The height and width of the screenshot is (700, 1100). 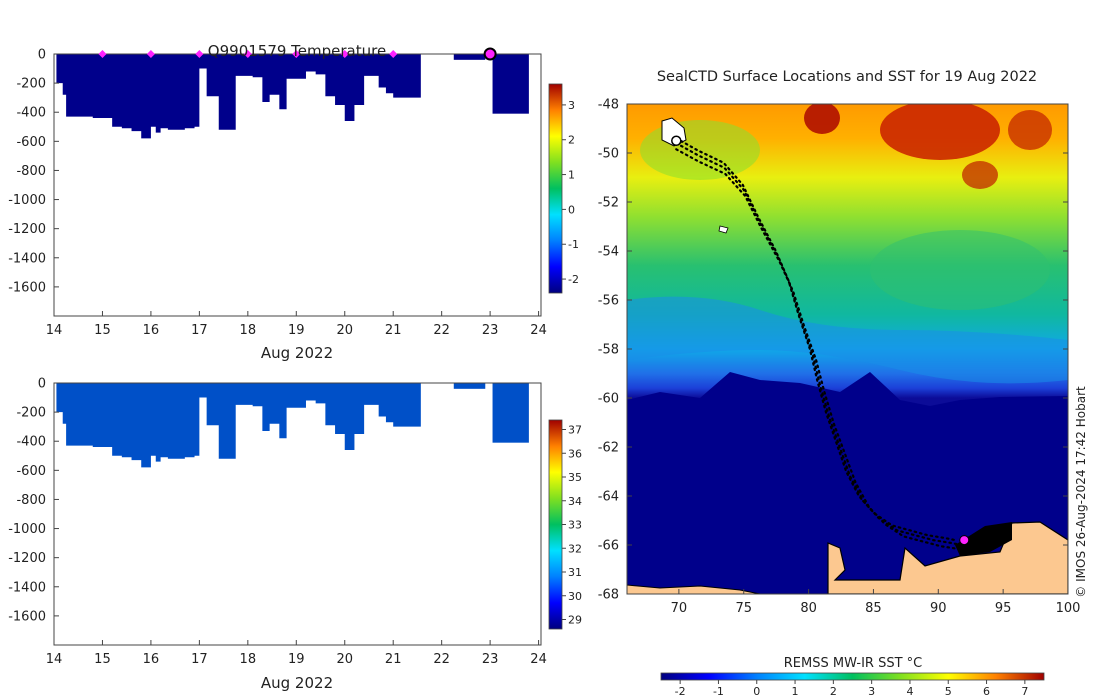 What do you see at coordinates (909, 691) in the screenshot?
I see `sst-colorbar-tick-label: 4` at bounding box center [909, 691].